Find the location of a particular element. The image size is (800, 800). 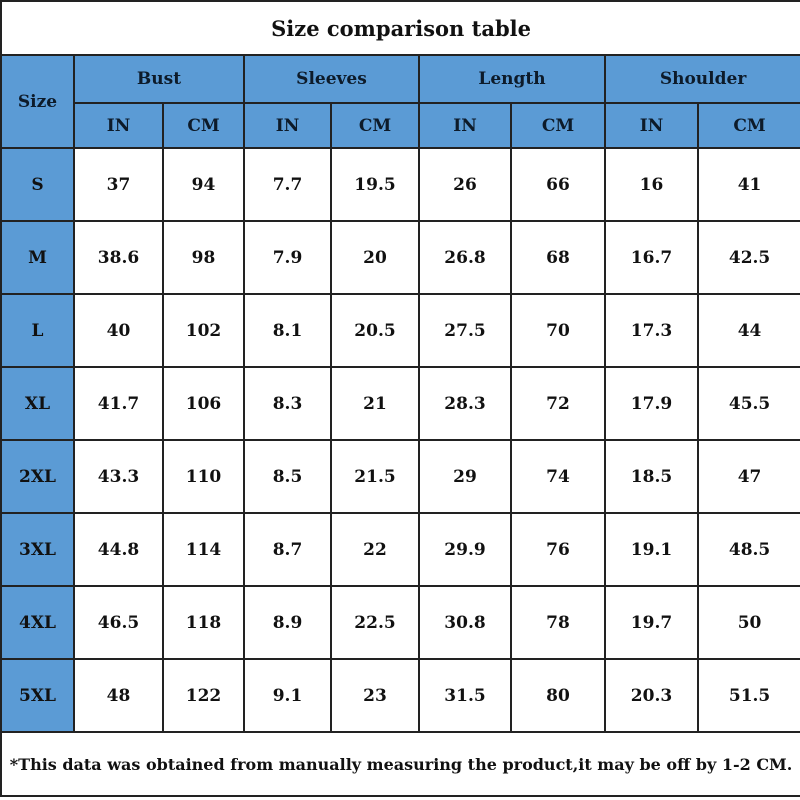

table-row: M 38.6 98 7.9 20 26.8 68 16.7 42.5 is located at coordinates (400, 257).